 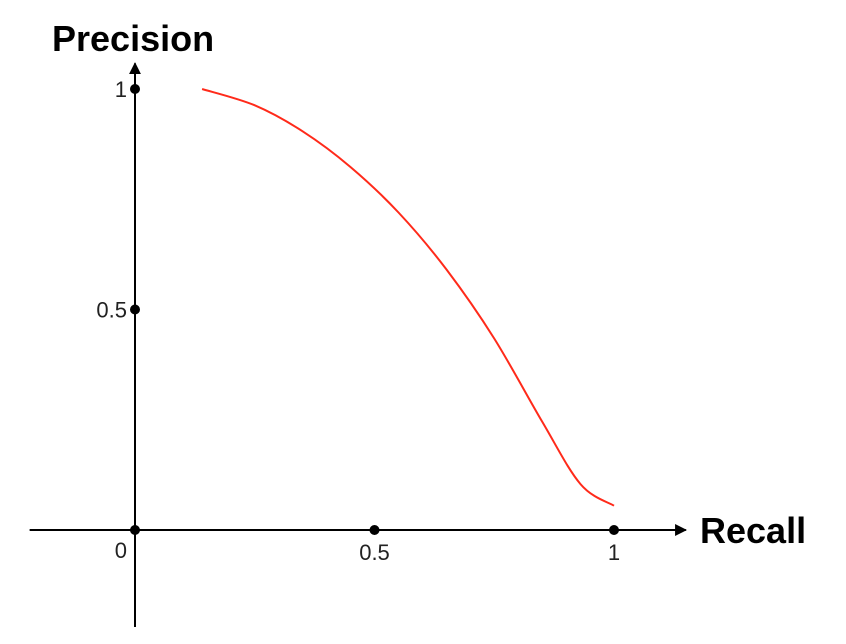 What do you see at coordinates (135, 530) in the screenshot?
I see `origin-dot` at bounding box center [135, 530].